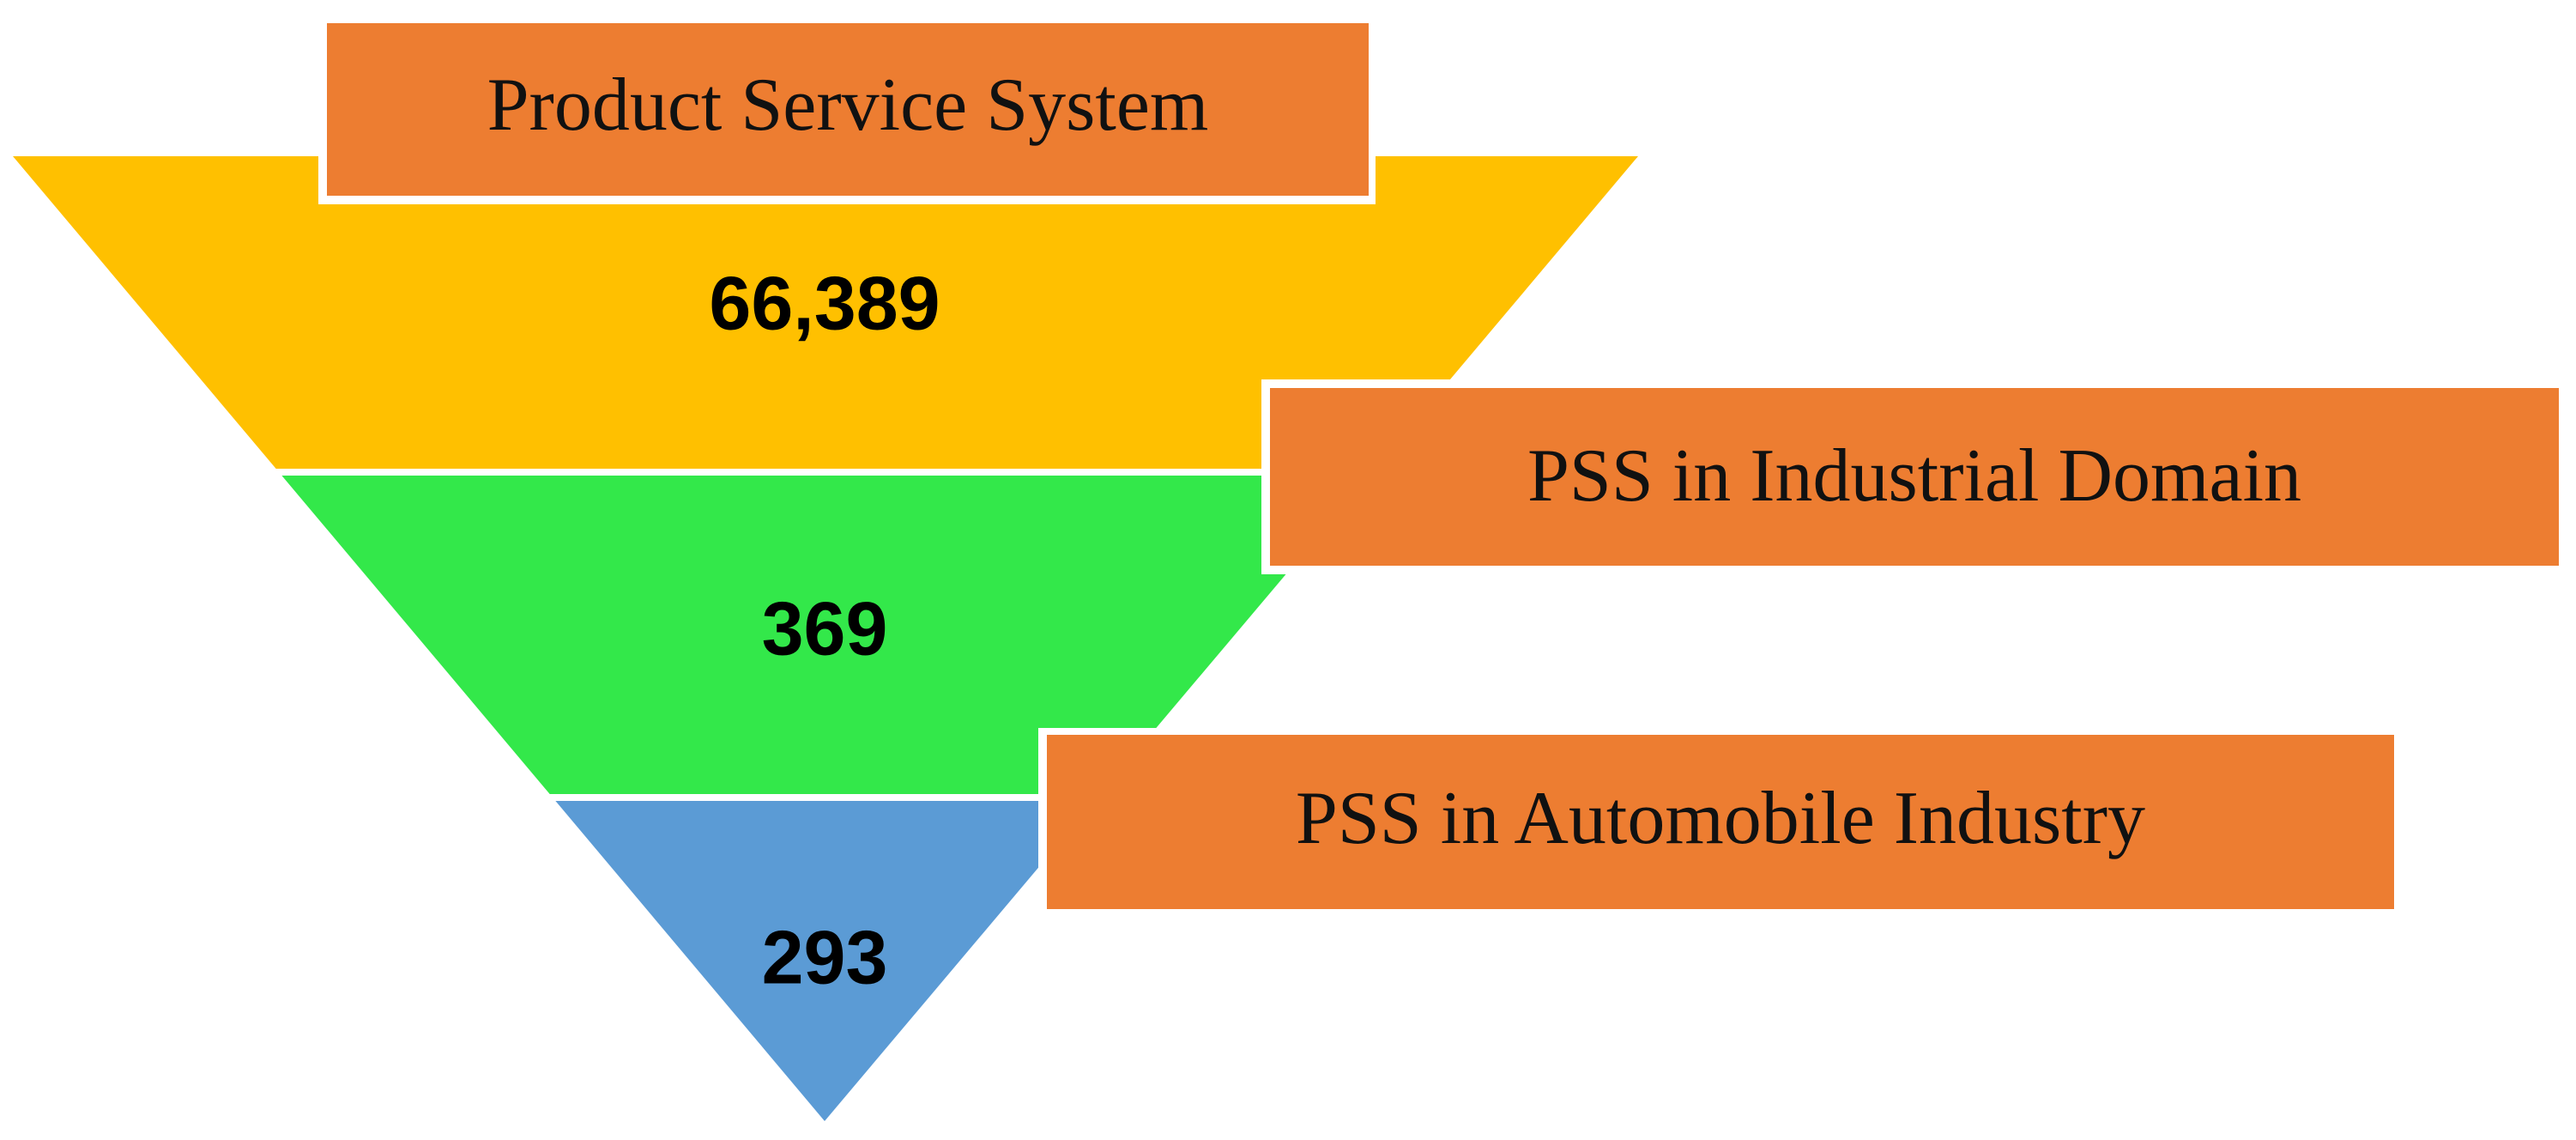  I want to click on stage-count: 369, so click(825, 627).